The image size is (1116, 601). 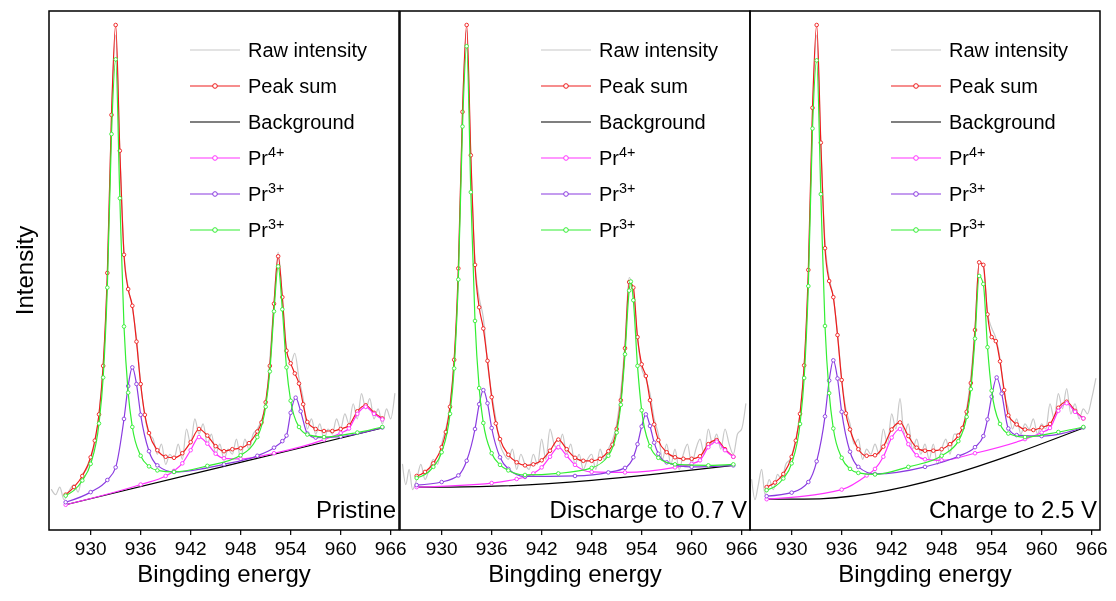 I want to click on annotation: Discharge to 0.7 V, so click(x=648, y=509).